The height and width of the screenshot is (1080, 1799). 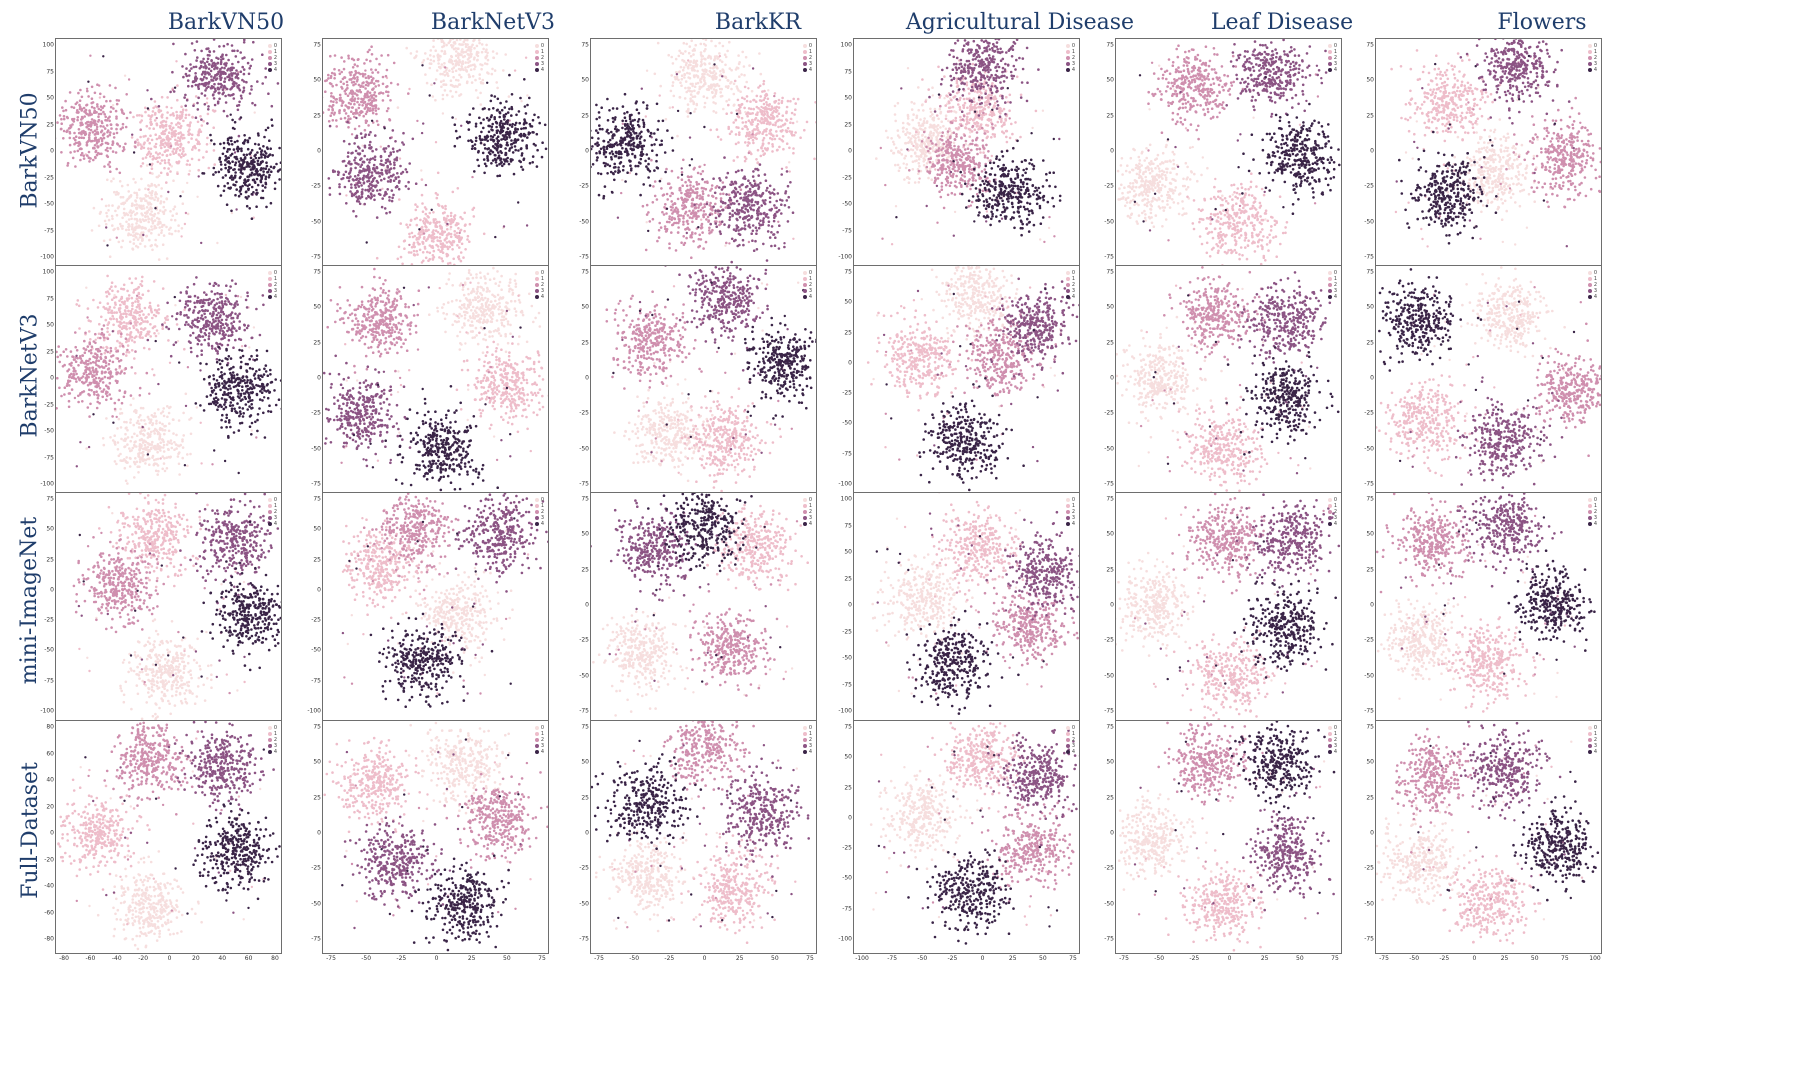 I want to click on y-tick-label: -75, so click(x=49, y=230).